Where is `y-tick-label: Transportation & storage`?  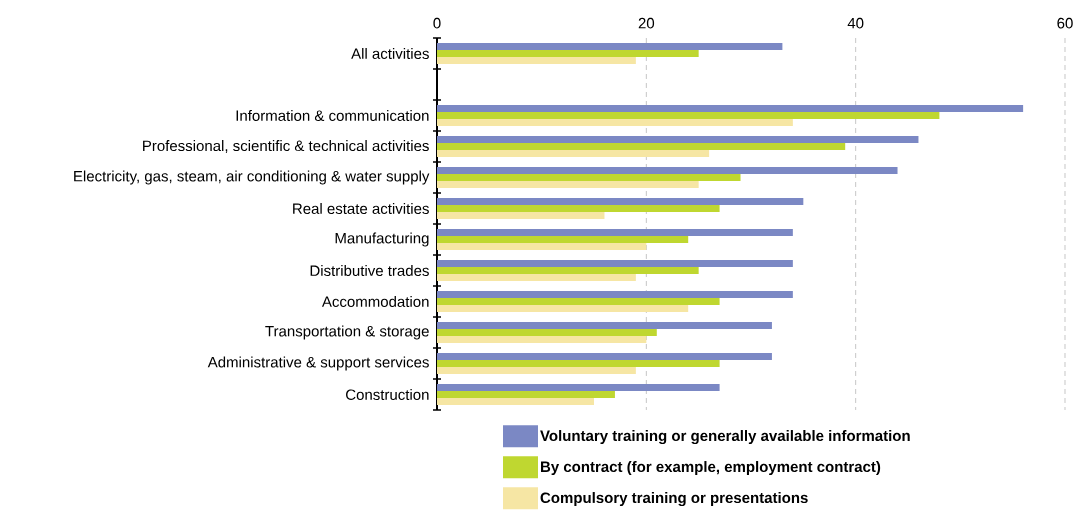
y-tick-label: Transportation & storage is located at coordinates (347, 332).